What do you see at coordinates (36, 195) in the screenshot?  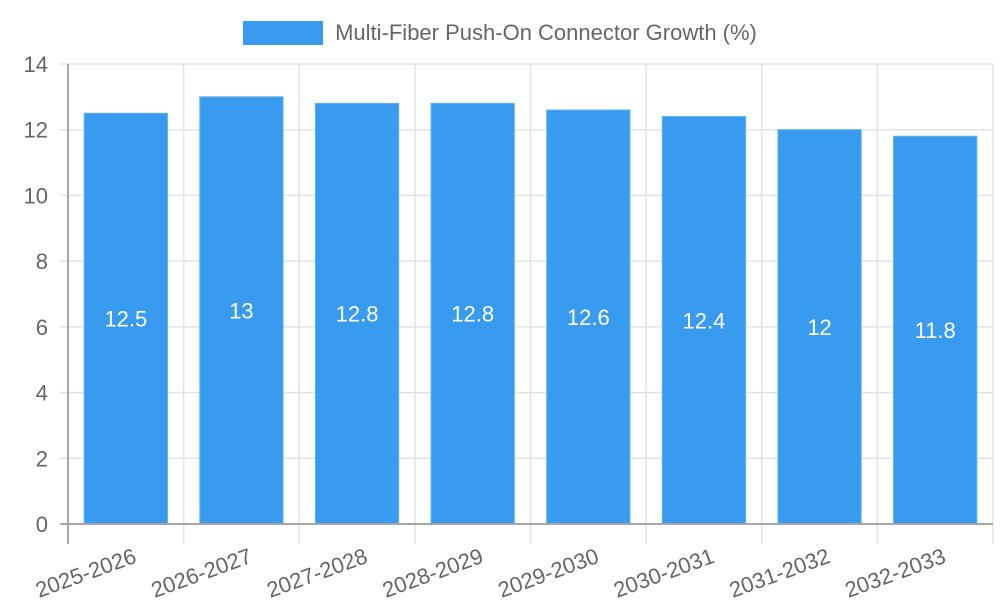 I see `y-tick-label: 10` at bounding box center [36, 195].